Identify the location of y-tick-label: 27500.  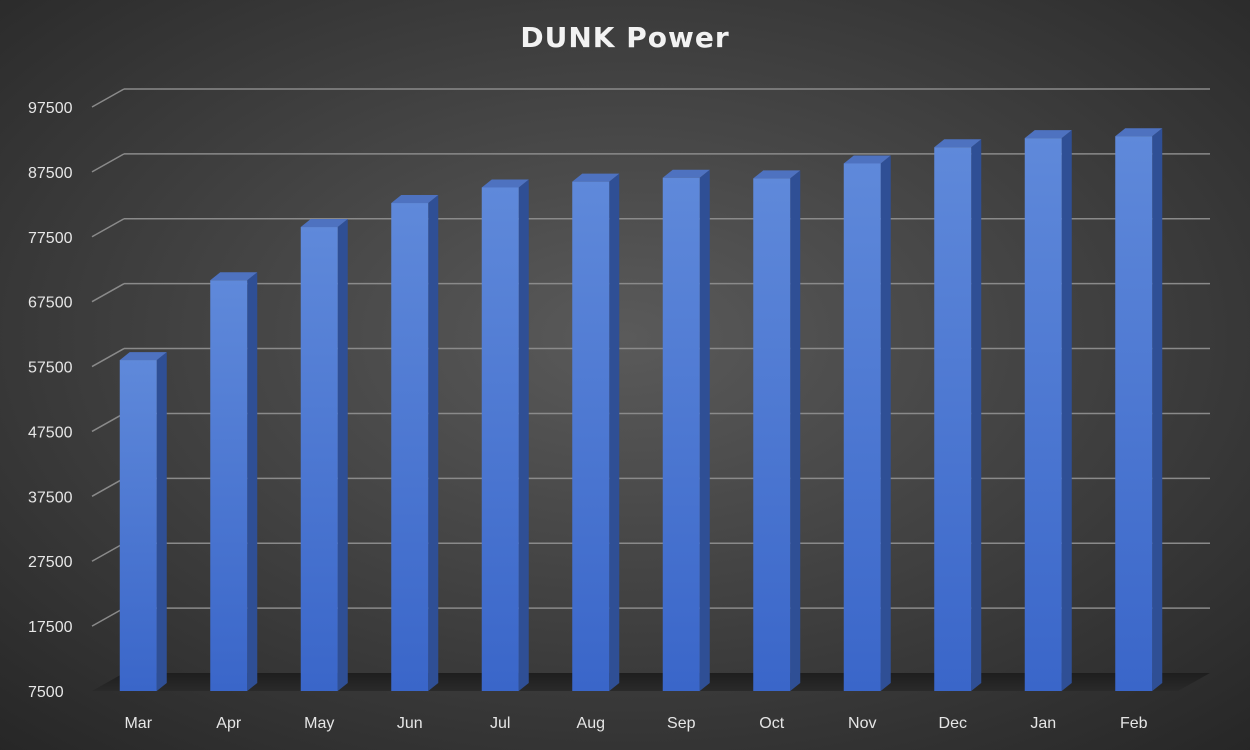
(50, 562).